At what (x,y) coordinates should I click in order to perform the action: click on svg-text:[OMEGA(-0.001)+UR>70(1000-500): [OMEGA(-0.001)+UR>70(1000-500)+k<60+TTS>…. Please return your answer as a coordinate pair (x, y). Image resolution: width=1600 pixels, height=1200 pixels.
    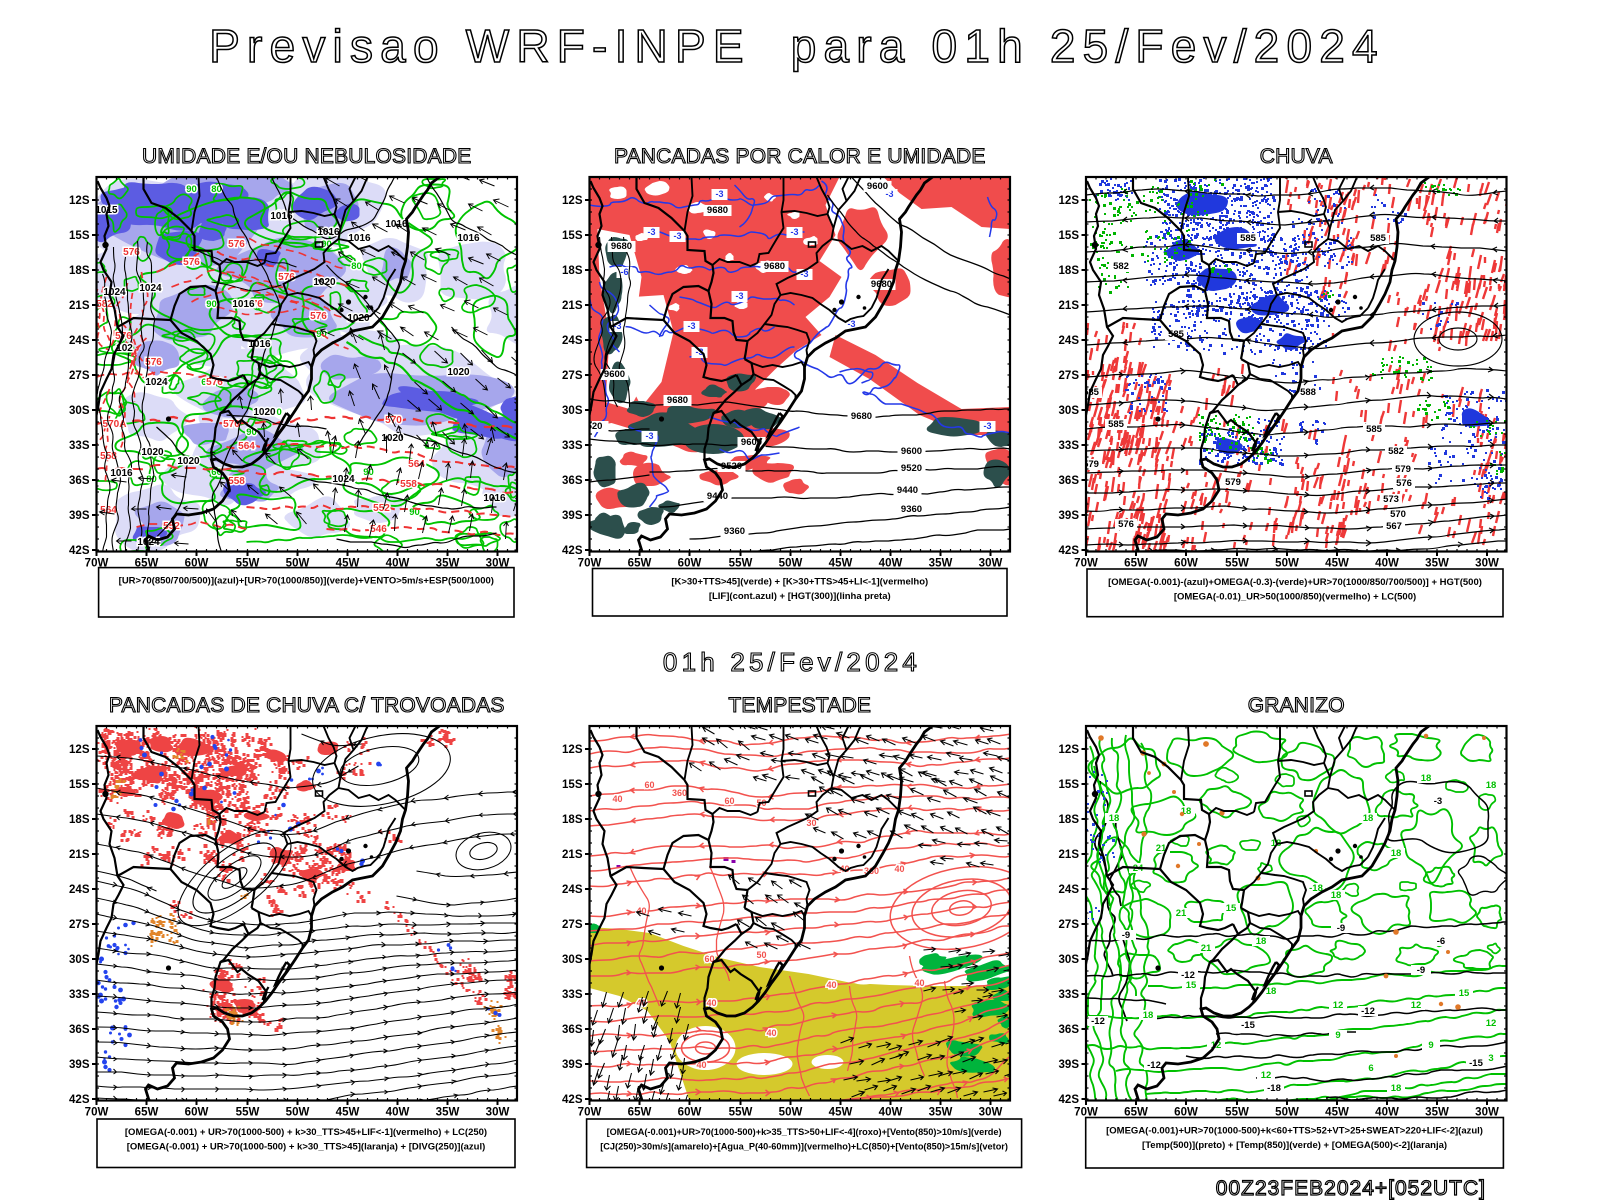
    Looking at the image, I should click on (1294, 1131).